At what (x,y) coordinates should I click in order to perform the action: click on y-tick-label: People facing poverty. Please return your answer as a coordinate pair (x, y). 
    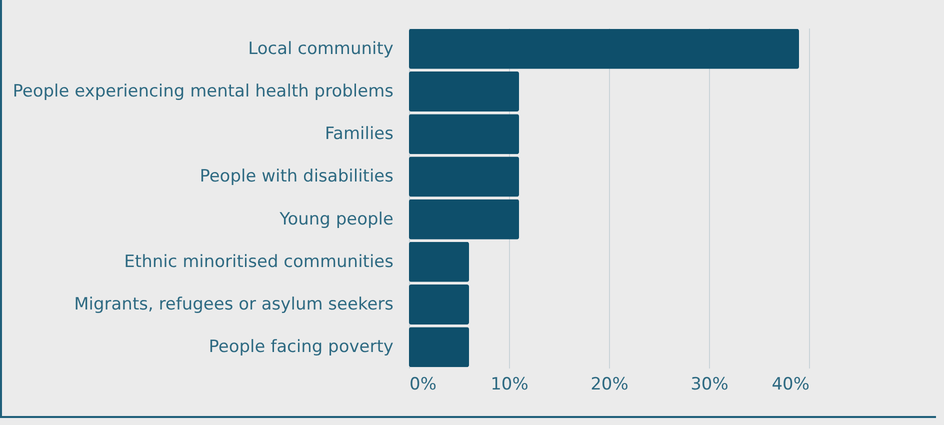
    Looking at the image, I should click on (301, 347).